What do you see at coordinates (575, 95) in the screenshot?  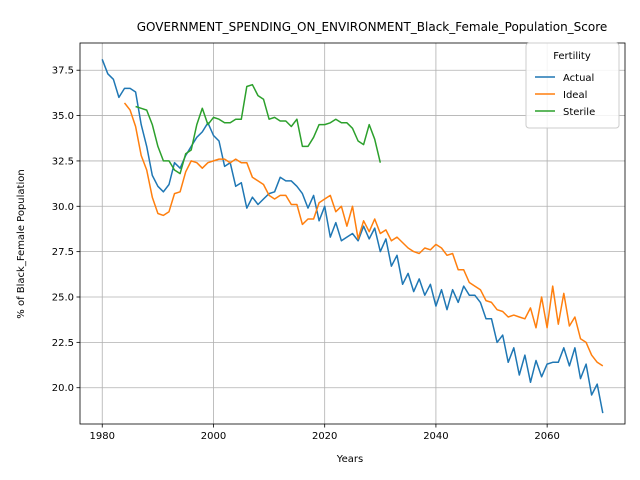 I see `legend-label-ideal: Ideal` at bounding box center [575, 95].